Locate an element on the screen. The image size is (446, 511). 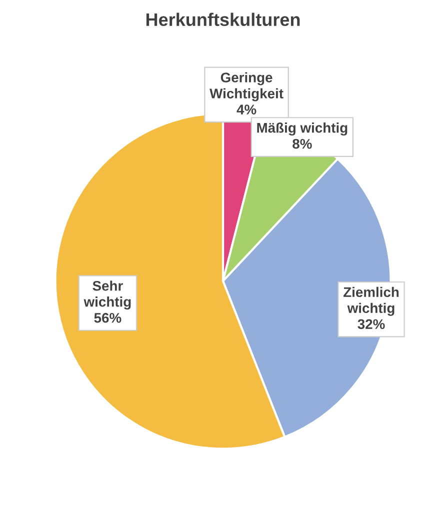
data-label: 4% is located at coordinates (246, 109).